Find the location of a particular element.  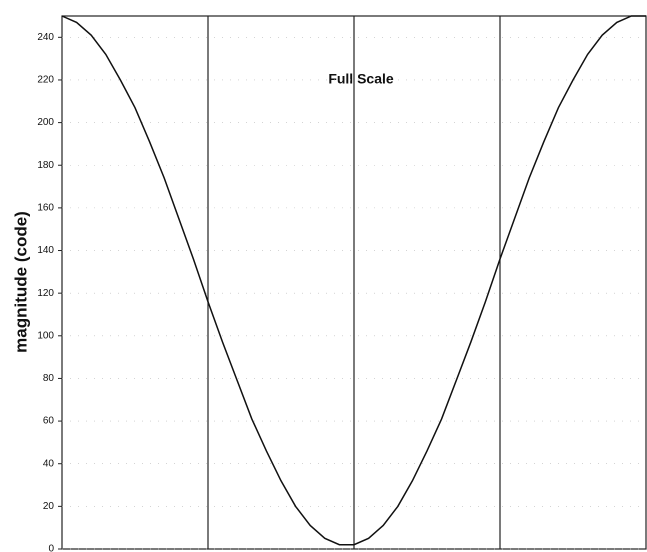

y-tick-label: 80 is located at coordinates (49, 378).